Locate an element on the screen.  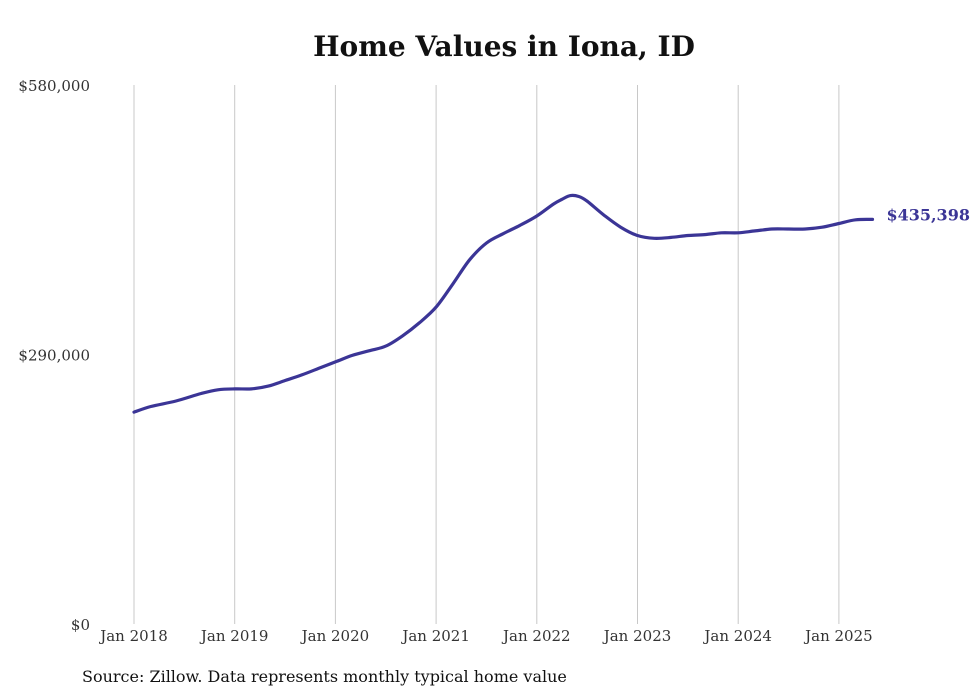
x-tick-label: Jan 2021 is located at coordinates (435, 636).